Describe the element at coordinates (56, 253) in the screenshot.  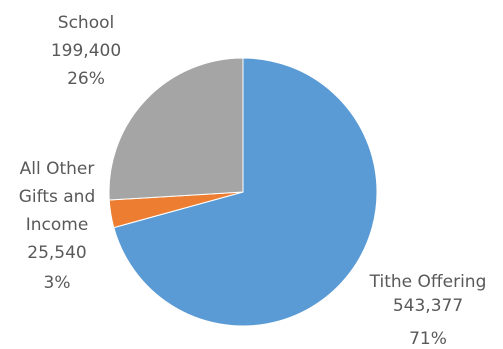
I see `label-all-other-value: 25,540` at that location.